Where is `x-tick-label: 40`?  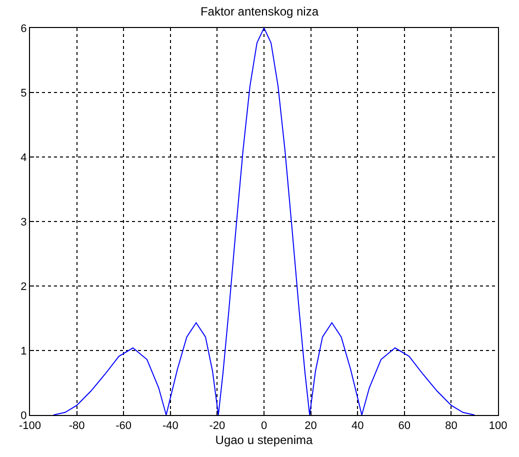 x-tick-label: 40 is located at coordinates (357, 426).